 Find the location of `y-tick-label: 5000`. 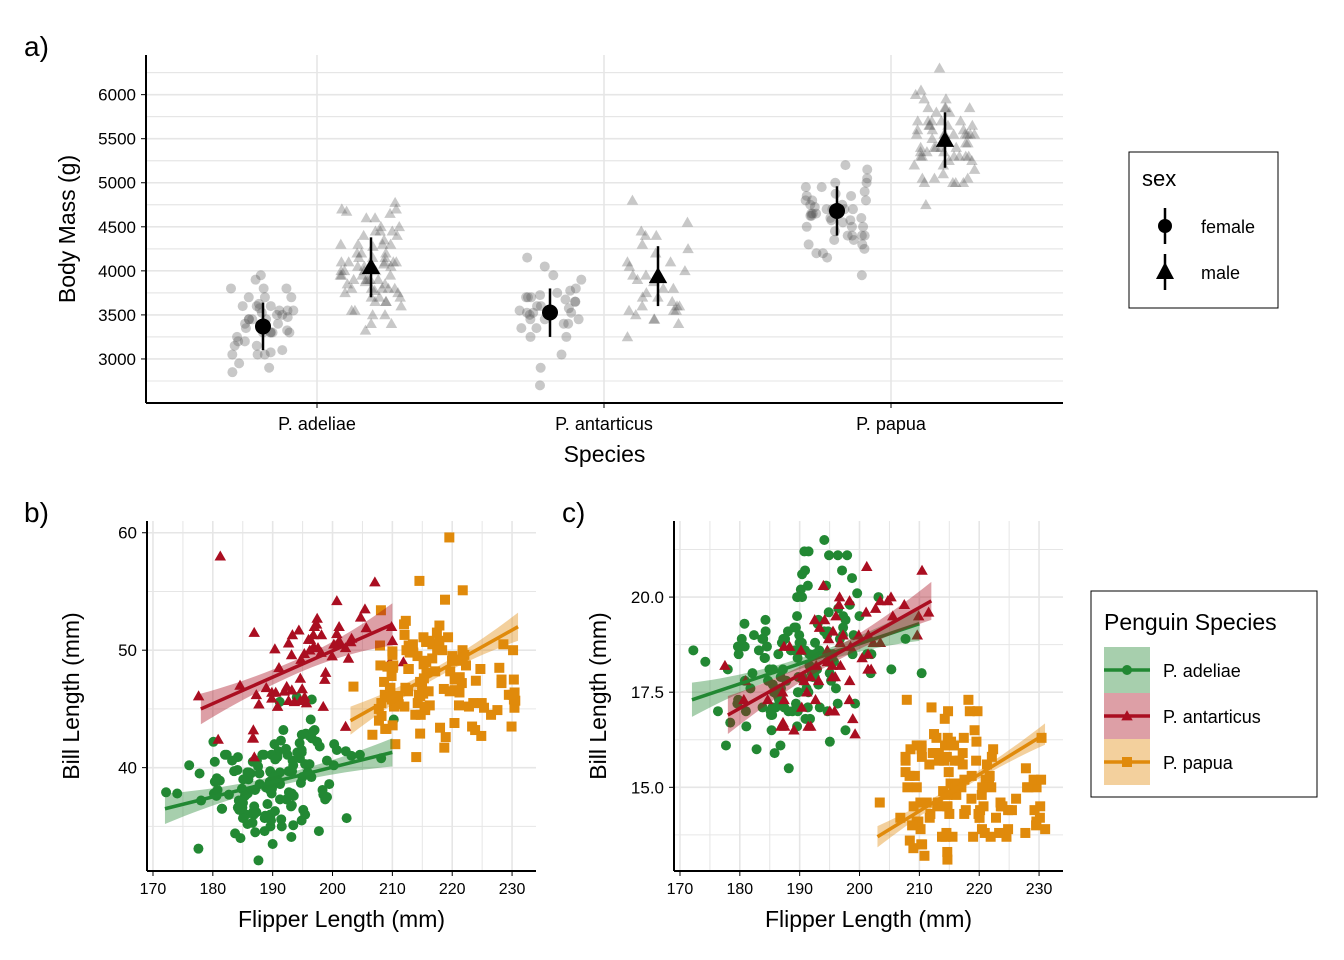

y-tick-label: 5000 is located at coordinates (117, 183).